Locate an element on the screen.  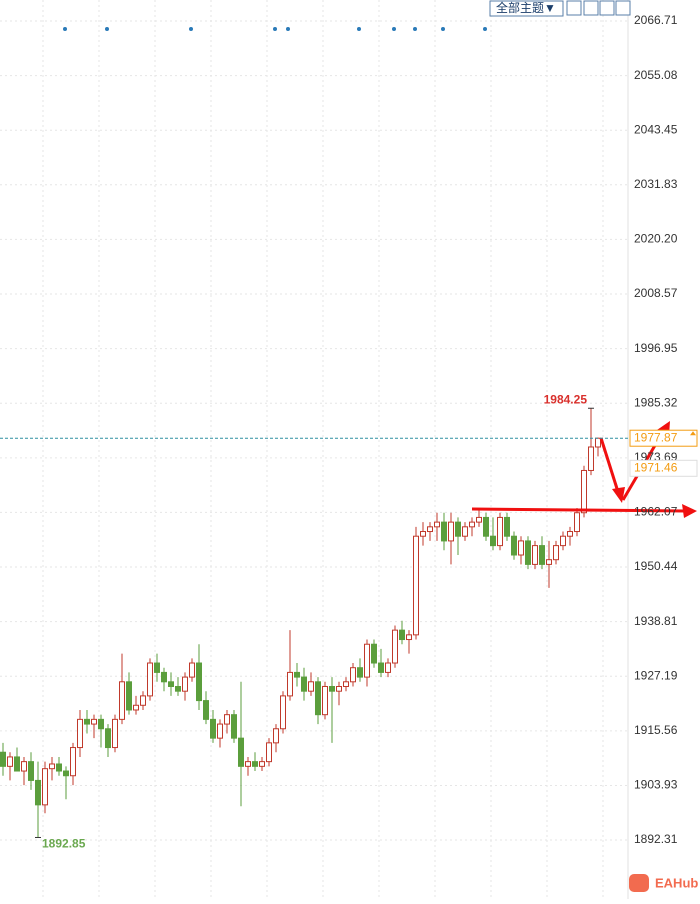
low-label: 1892.85 is located at coordinates (64, 844).